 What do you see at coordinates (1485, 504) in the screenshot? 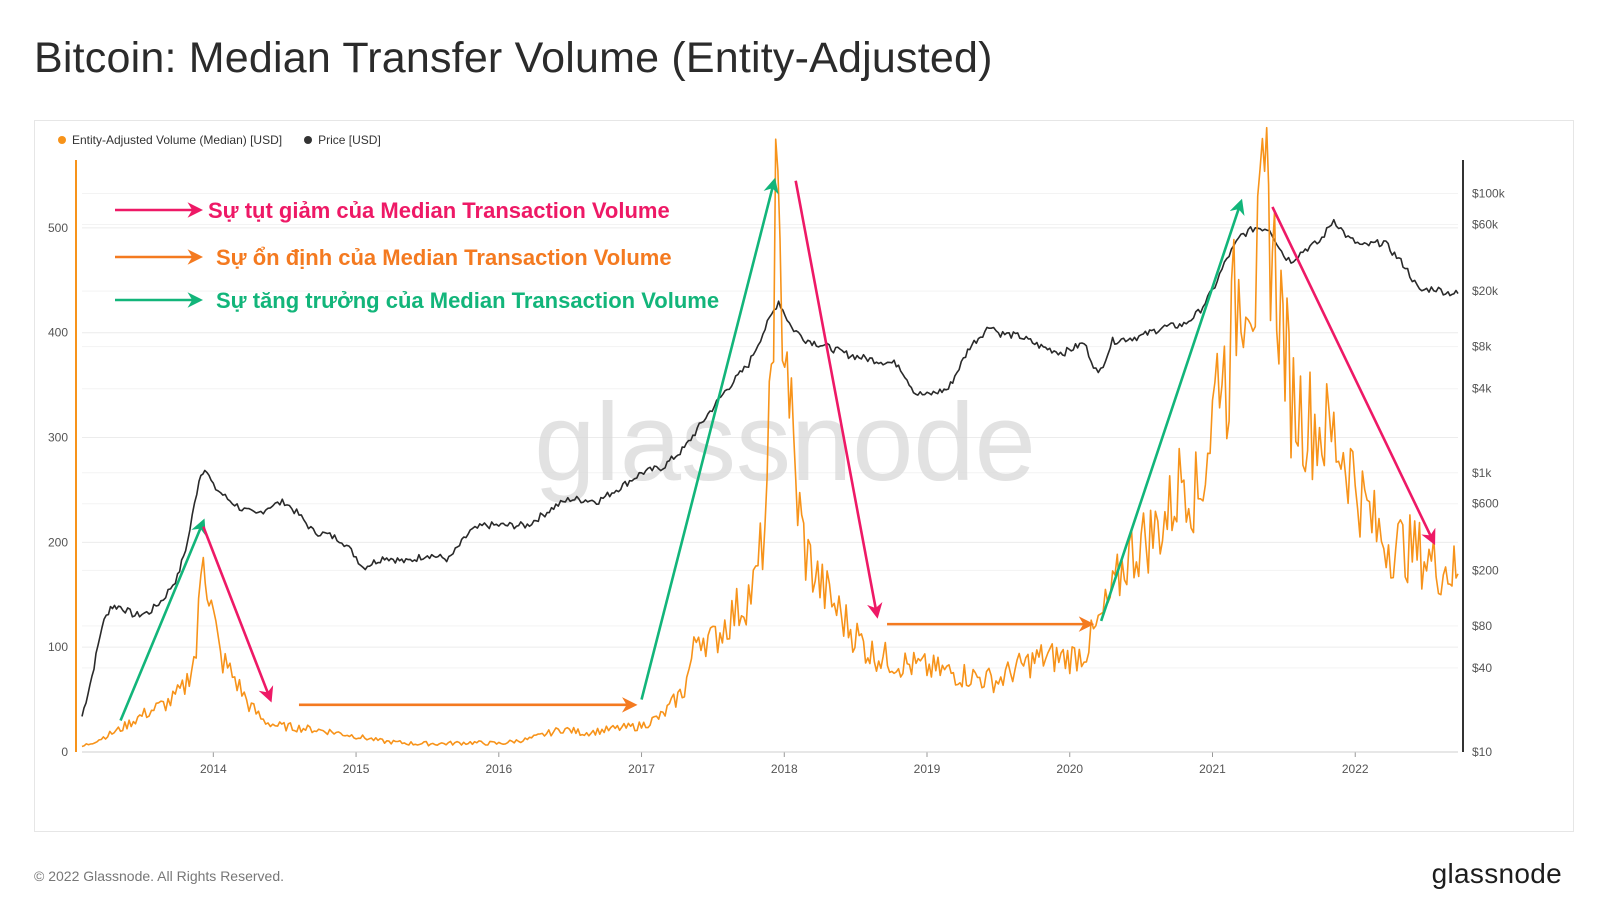
I see `y-right-tick-label: $600` at bounding box center [1485, 504].